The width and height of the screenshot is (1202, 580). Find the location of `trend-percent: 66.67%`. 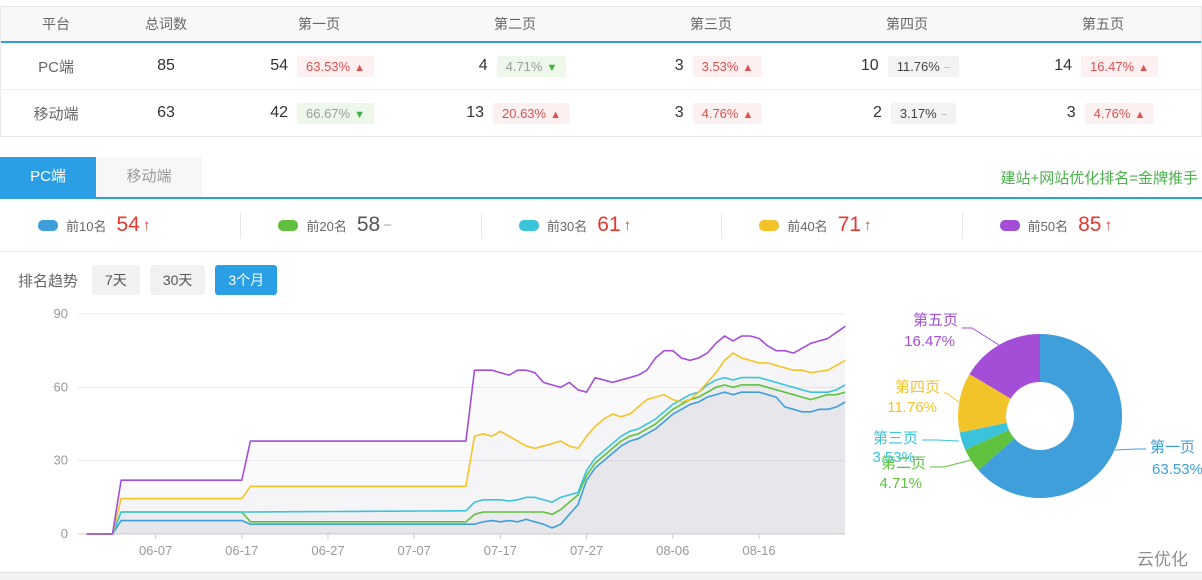

trend-percent: 66.67% is located at coordinates (328, 113).